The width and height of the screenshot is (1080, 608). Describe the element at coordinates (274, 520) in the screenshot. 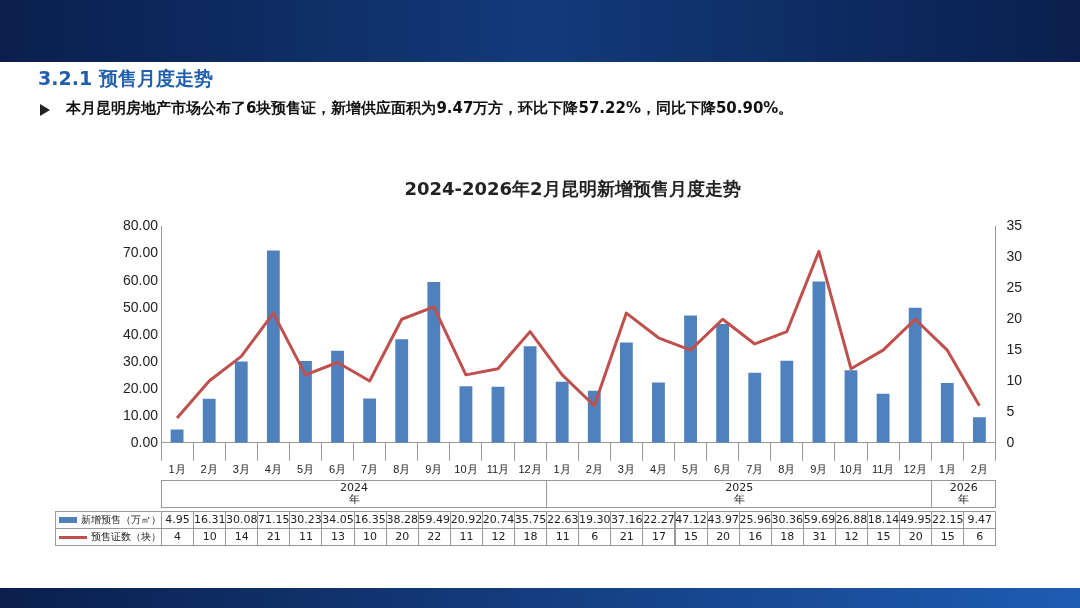

I see `data-label: 71.15` at that location.